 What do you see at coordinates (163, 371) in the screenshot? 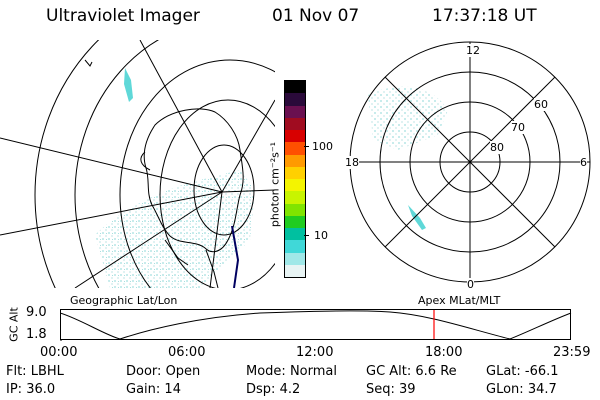
I see `status-door: Door: Open` at bounding box center [163, 371].